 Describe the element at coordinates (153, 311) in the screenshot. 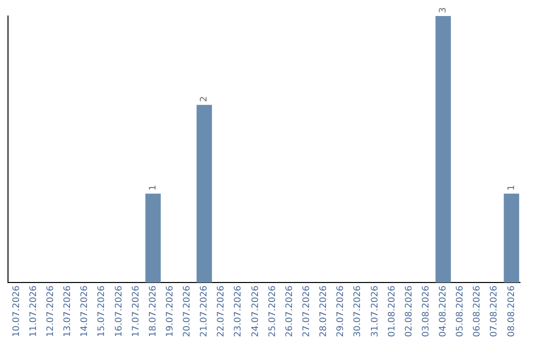

I see `x-tick-label: 18.07.2026` at that location.